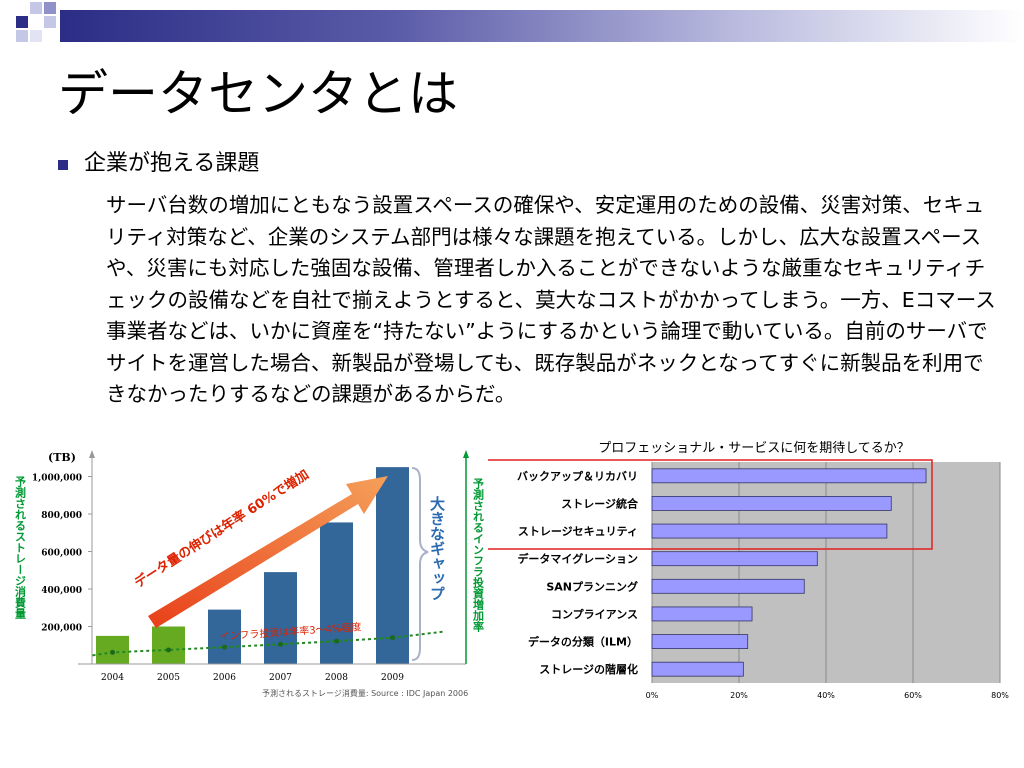 Image resolution: width=1024 pixels, height=768 pixels. What do you see at coordinates (61, 554) in the screenshot?
I see `y-tick-label: 600,000` at bounding box center [61, 554].